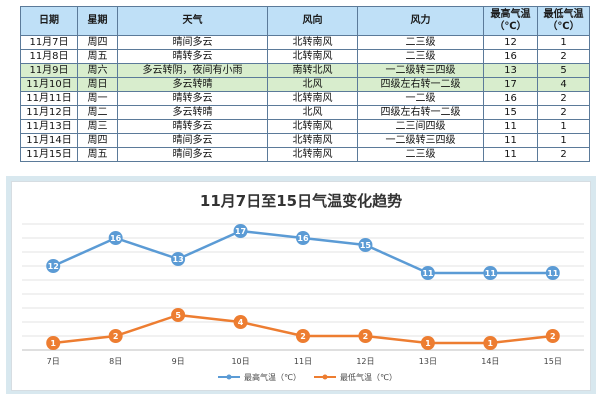 This screenshot has width=602, height=401. What do you see at coordinates (49, 42) in the screenshot?
I see `cell-date: 11月7日` at bounding box center [49, 42].